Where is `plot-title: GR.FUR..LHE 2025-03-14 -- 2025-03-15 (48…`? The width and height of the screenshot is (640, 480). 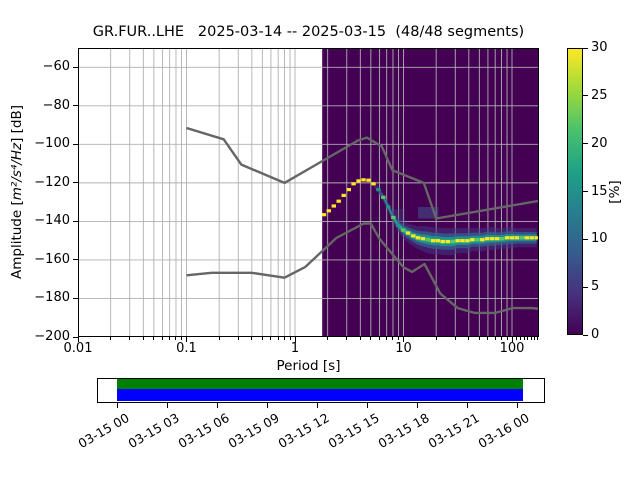 plot-title: GR.FUR..LHE 2025-03-14 -- 2025-03-15 (48… is located at coordinates (308, 32).